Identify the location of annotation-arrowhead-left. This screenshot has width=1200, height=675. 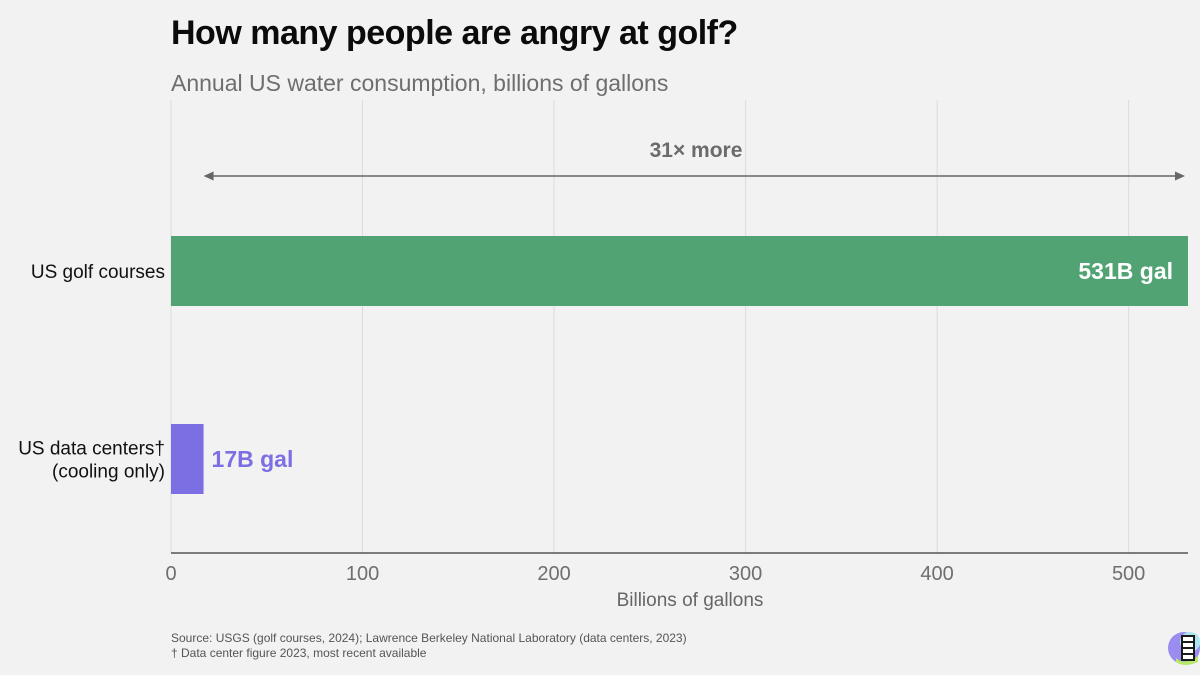
(208, 176).